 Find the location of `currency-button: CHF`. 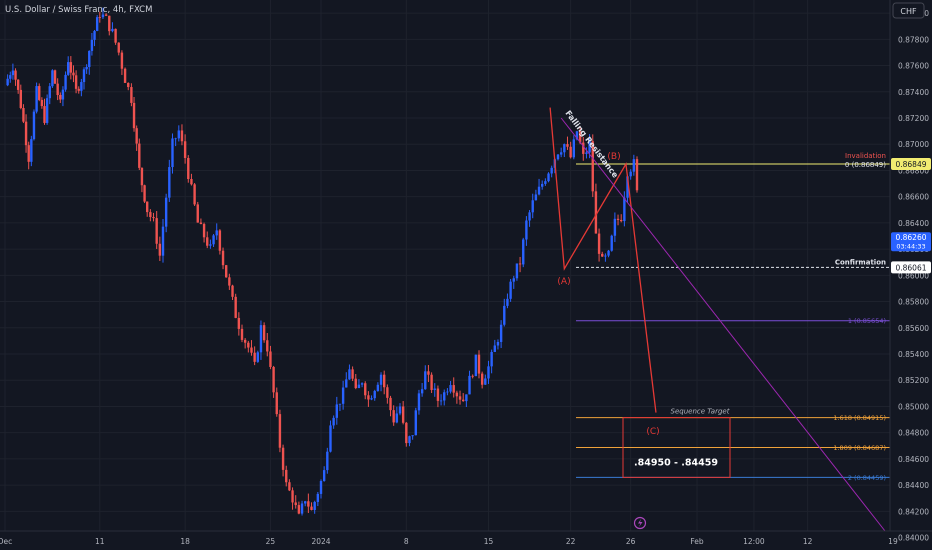

currency-button: CHF is located at coordinates (908, 10).